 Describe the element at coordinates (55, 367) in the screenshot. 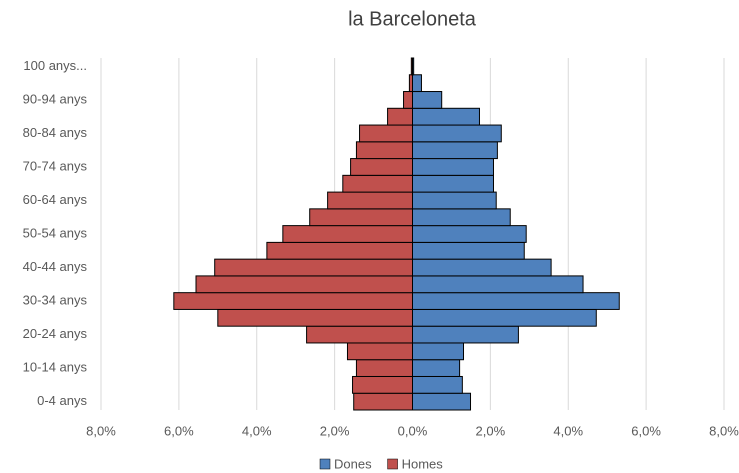

I see `y-tick-label: 10-14 anys` at that location.